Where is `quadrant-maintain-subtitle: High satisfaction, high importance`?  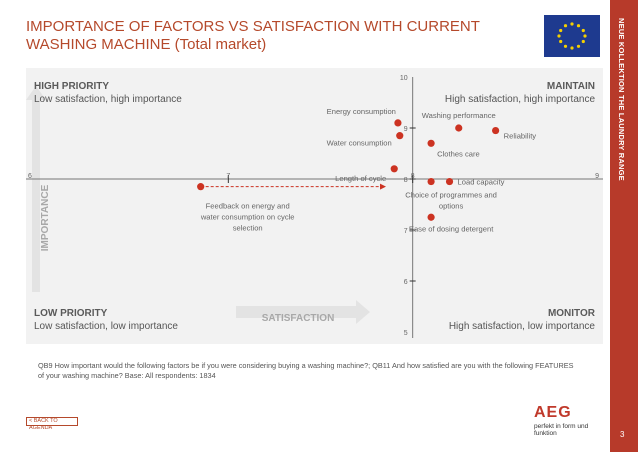
quadrant-maintain-subtitle: High satisfaction, high importance is located at coordinates (519, 99).